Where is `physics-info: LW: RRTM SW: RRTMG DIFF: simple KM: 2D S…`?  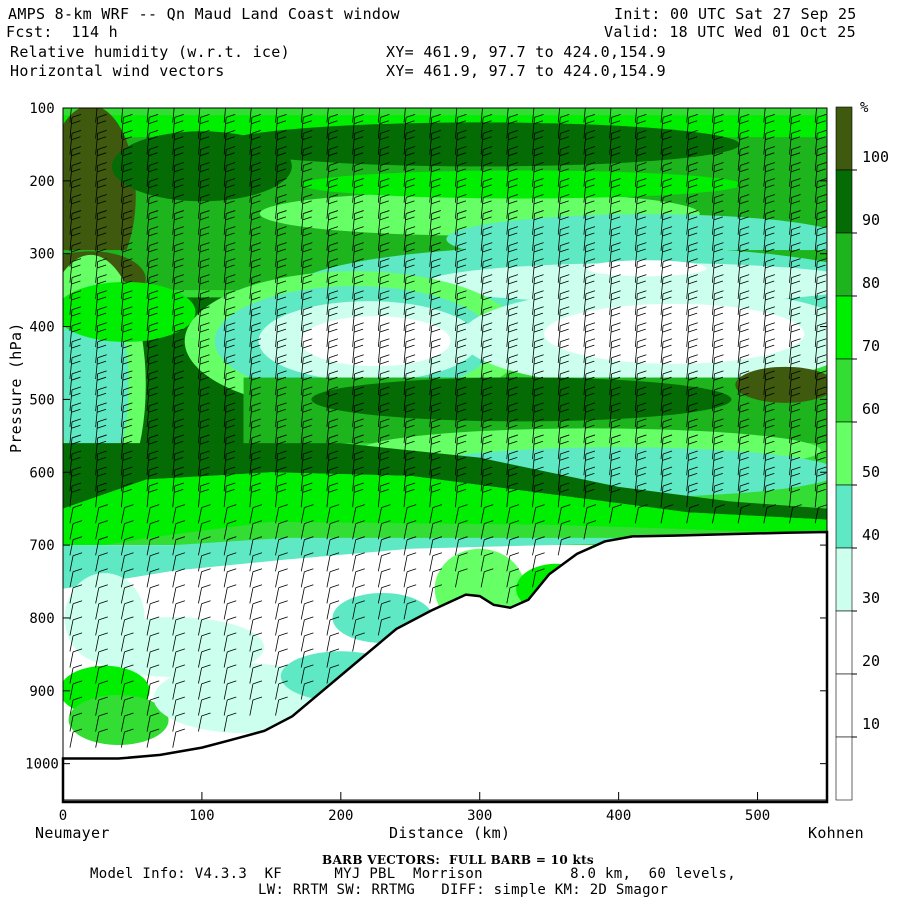
physics-info: LW: RRTM SW: RRTMG DIFF: simple KM: 2D S… is located at coordinates (463, 890).